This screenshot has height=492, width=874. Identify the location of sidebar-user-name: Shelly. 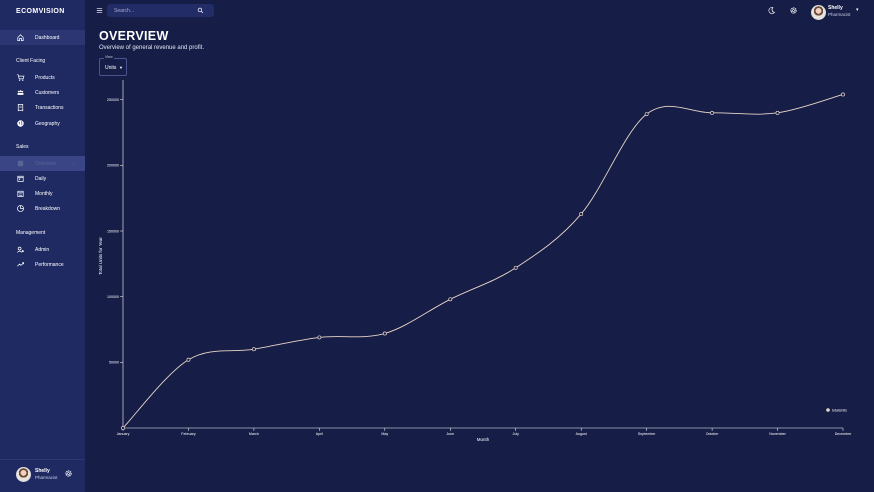
(42, 471).